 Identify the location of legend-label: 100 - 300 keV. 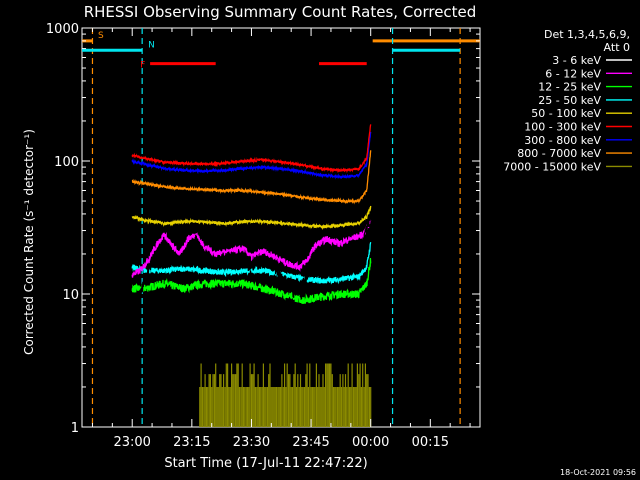
(562, 127).